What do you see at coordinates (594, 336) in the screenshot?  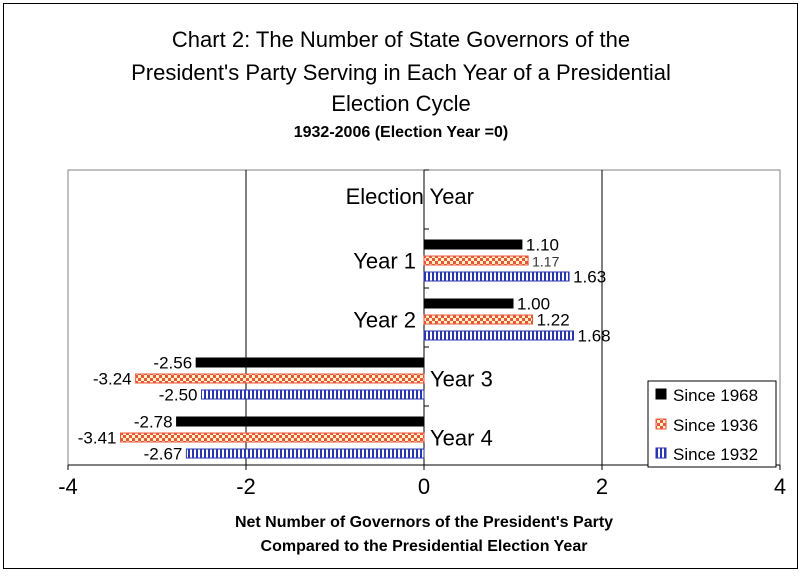 I see `data-label: 1.68` at bounding box center [594, 336].